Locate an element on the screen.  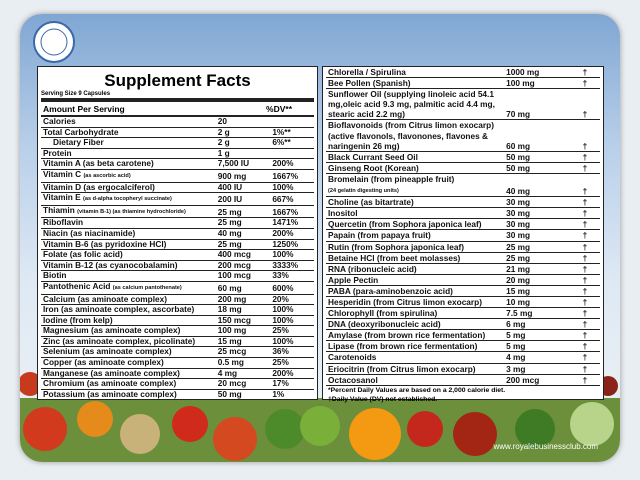
row: Vitamin D (as ergocalciferol) 400 IU 100% is located at coordinates (177, 187).